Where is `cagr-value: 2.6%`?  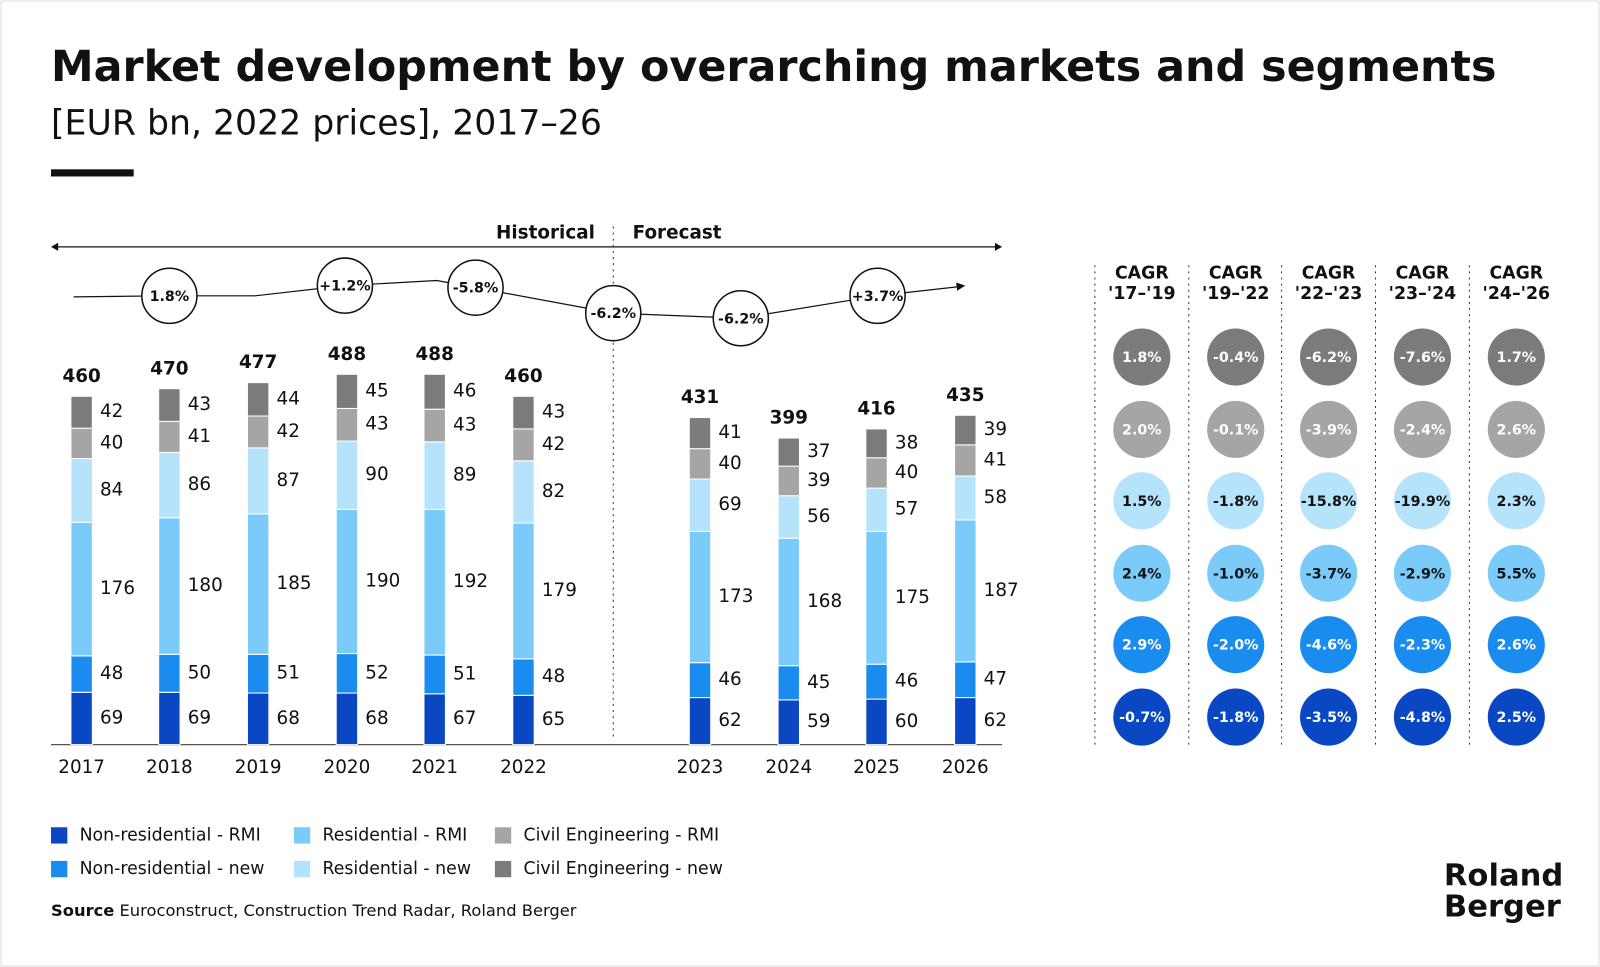 cagr-value: 2.6% is located at coordinates (1517, 646).